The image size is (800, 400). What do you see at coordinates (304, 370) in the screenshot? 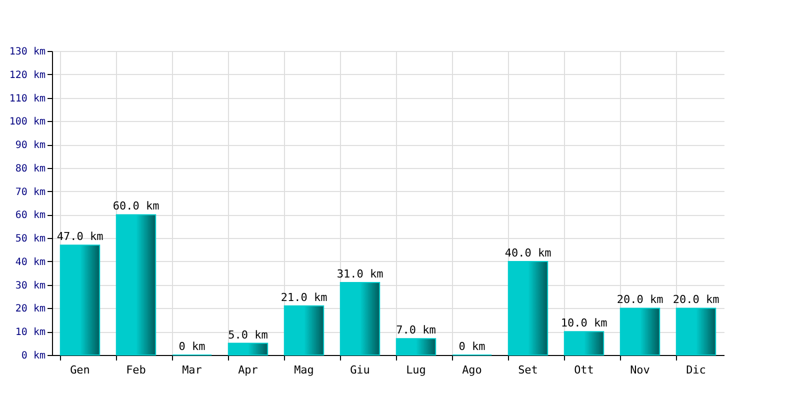
I see `x-tick-label: Mag` at bounding box center [304, 370].